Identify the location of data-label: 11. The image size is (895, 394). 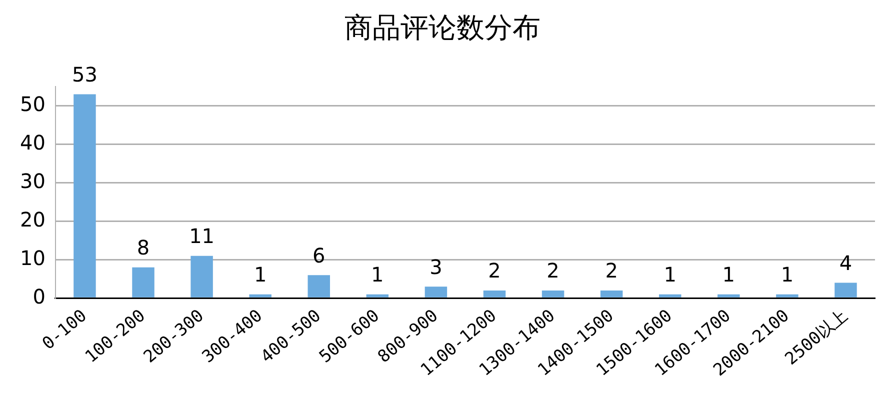
(202, 236).